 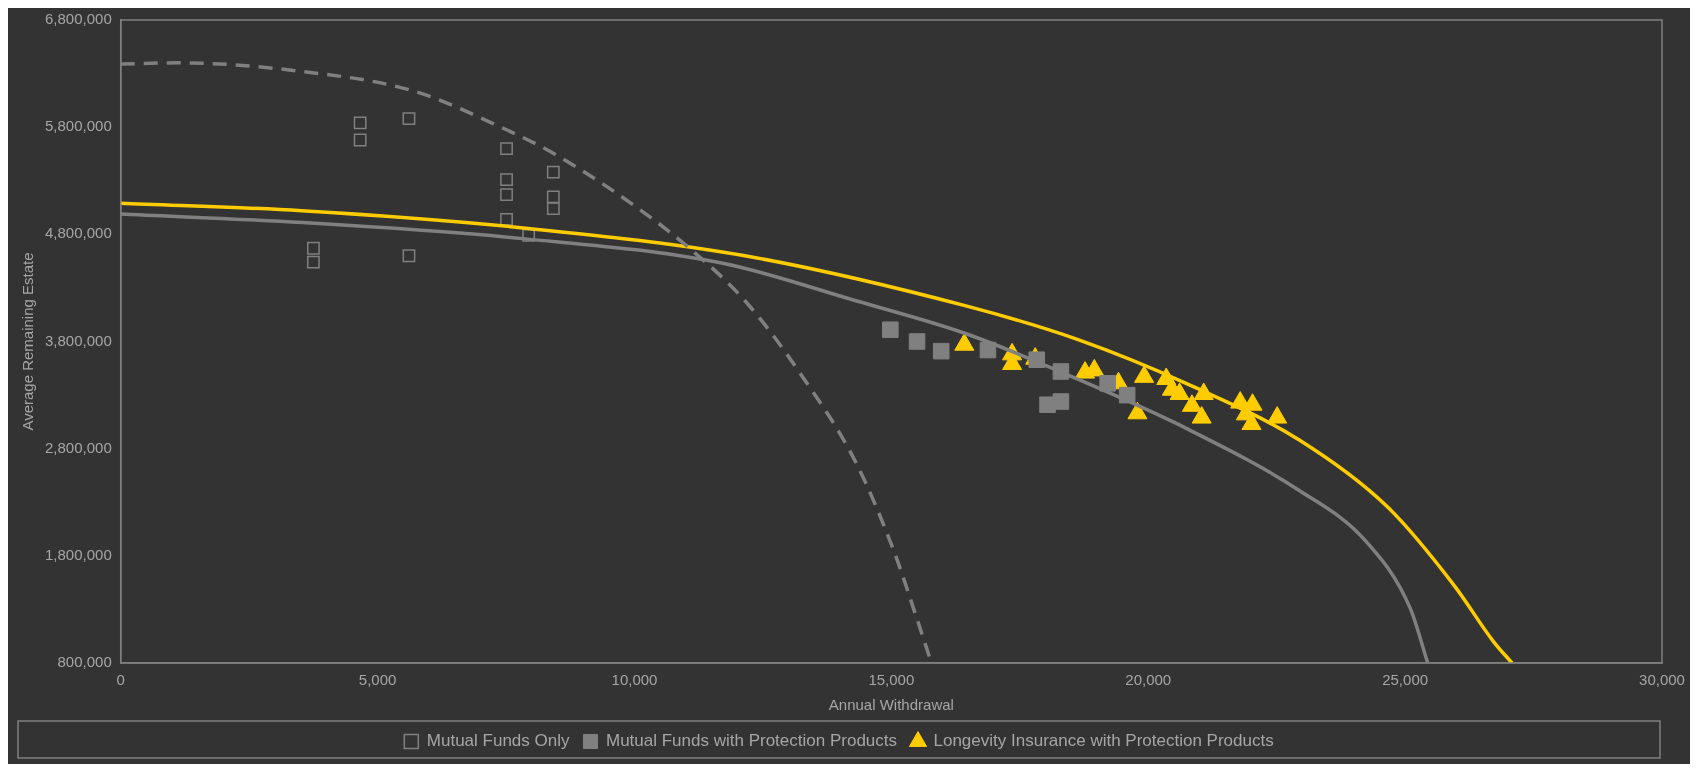 What do you see at coordinates (78, 233) in the screenshot?
I see `y-tick-label: 4,800,000` at bounding box center [78, 233].